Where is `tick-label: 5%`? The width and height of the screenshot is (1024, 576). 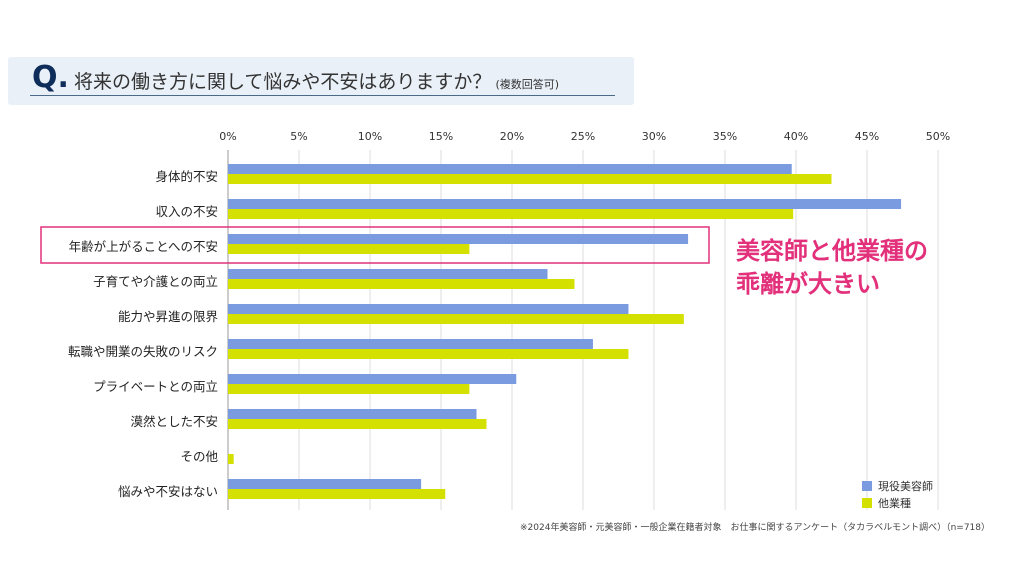 tick-label: 5% is located at coordinates (298, 136).